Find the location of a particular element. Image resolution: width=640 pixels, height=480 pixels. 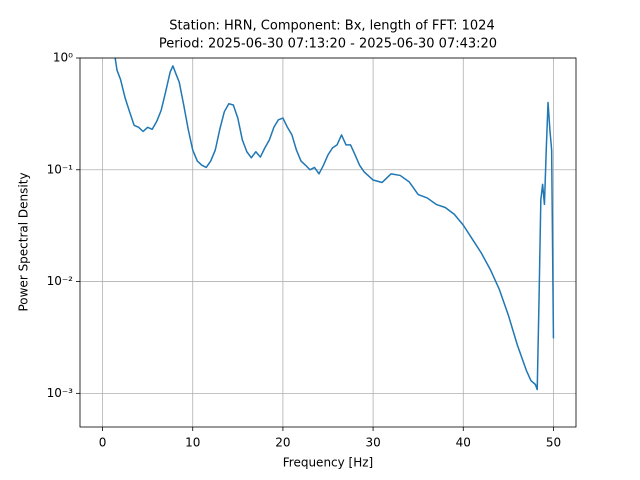

y-tick-label: 10⁻² is located at coordinates (60, 281).